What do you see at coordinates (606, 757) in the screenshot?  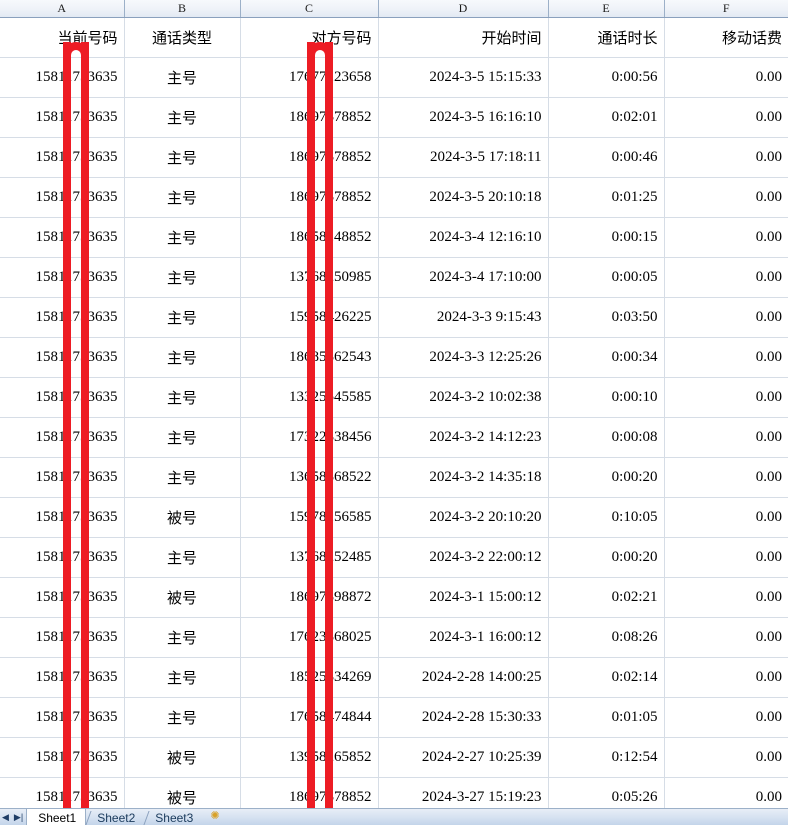 I see `cell-duration: 0:12:54` at bounding box center [606, 757].